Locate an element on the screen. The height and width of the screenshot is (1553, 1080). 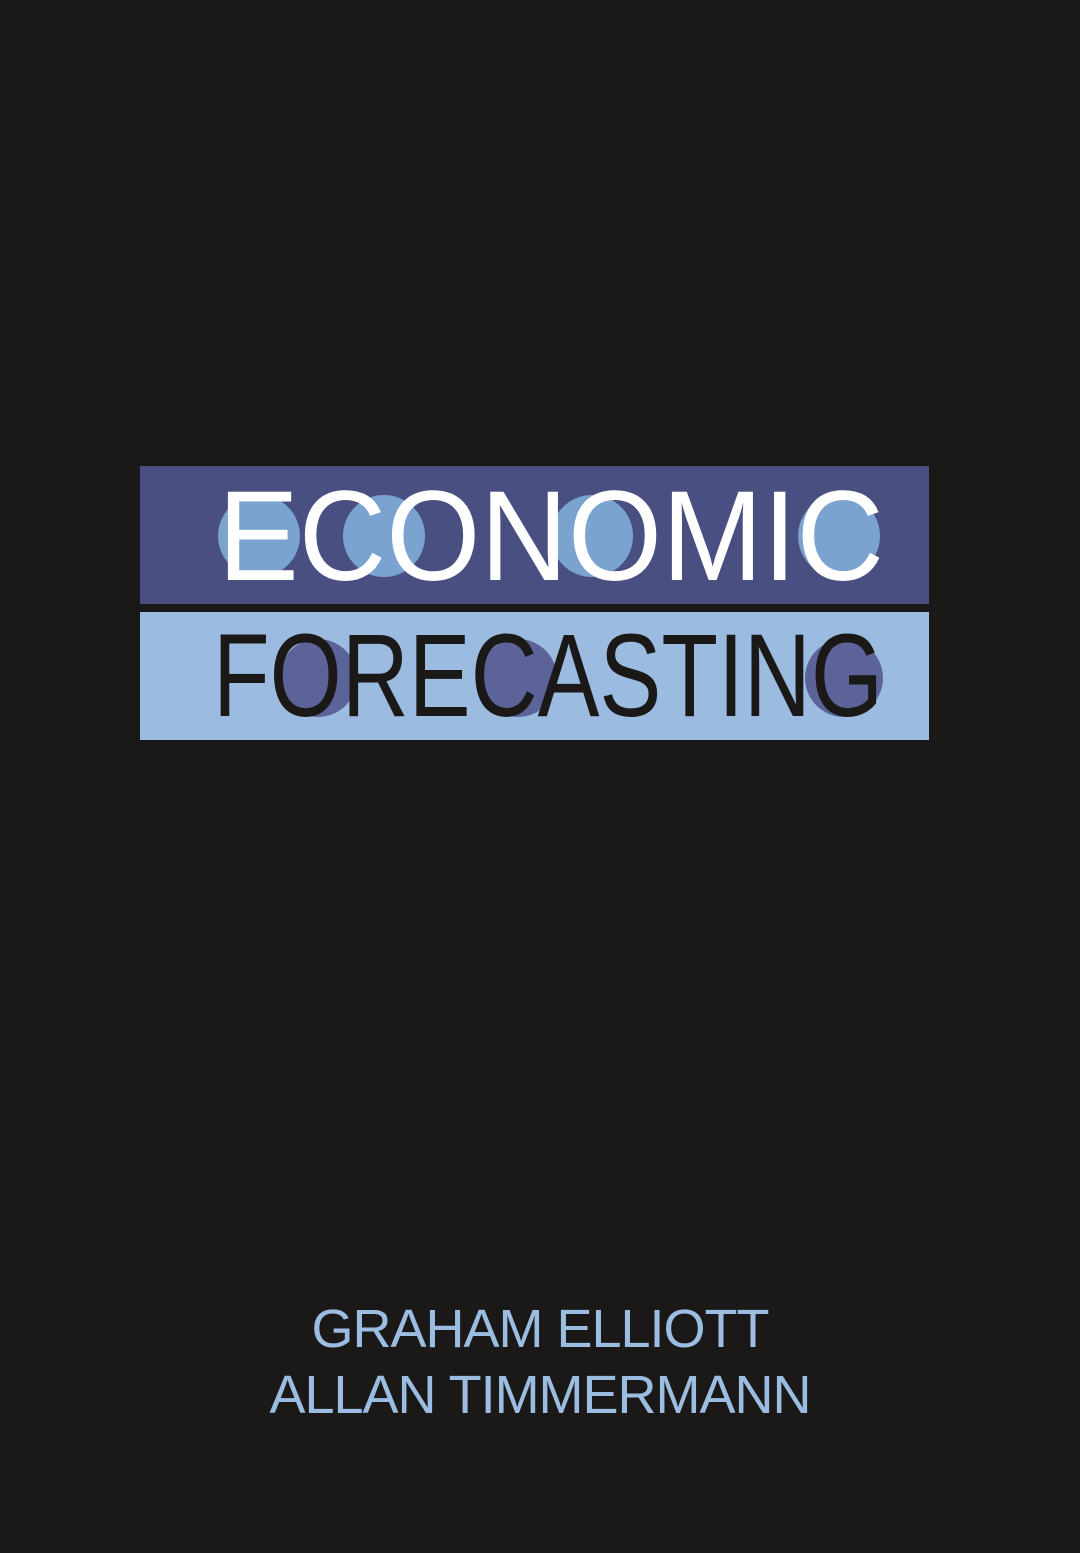
author-name: GRAHAM ELLIOTT is located at coordinates (540, 1329).